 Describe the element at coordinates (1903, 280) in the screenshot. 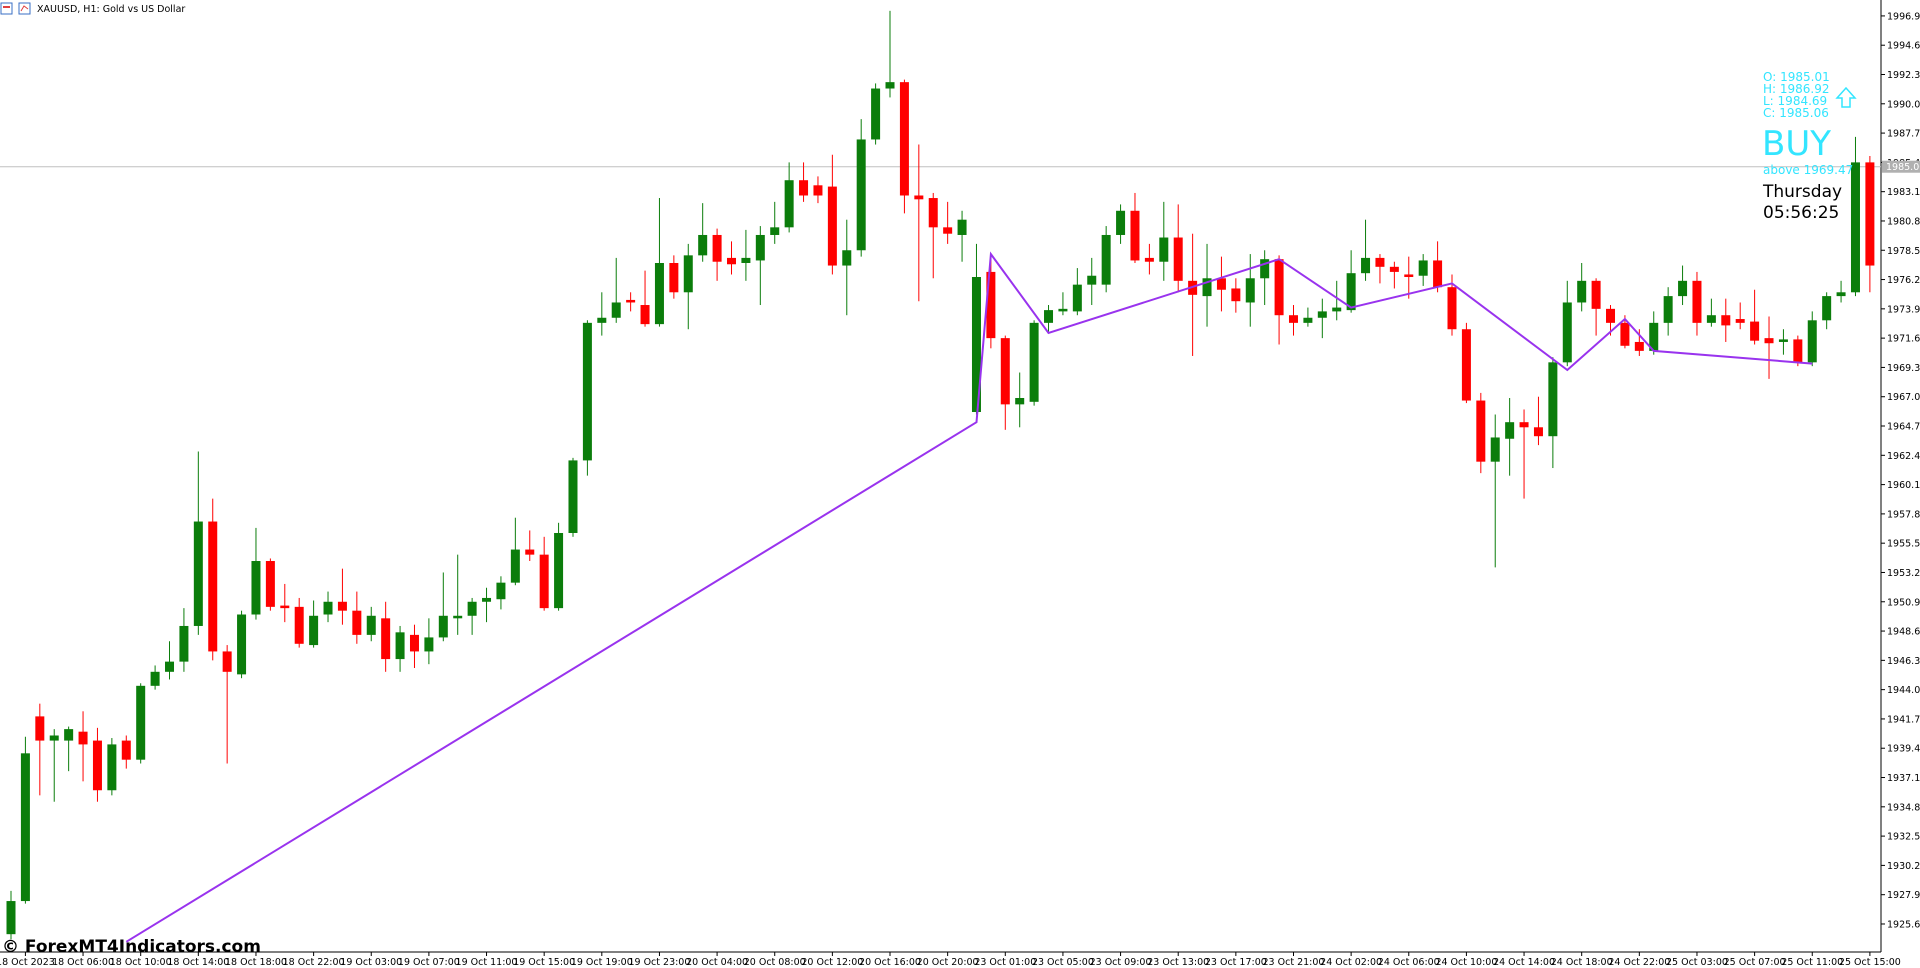

I see `y-tick-label: 1976.20` at that location.